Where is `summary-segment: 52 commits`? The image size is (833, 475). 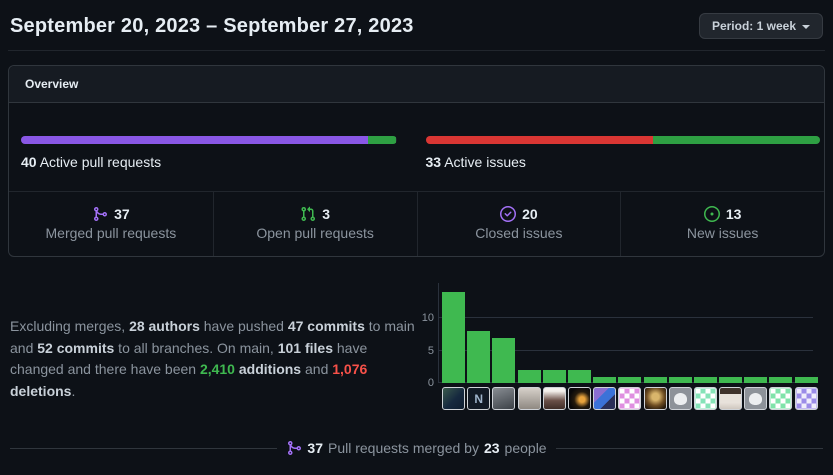
summary-segment: 52 commits is located at coordinates (76, 347).